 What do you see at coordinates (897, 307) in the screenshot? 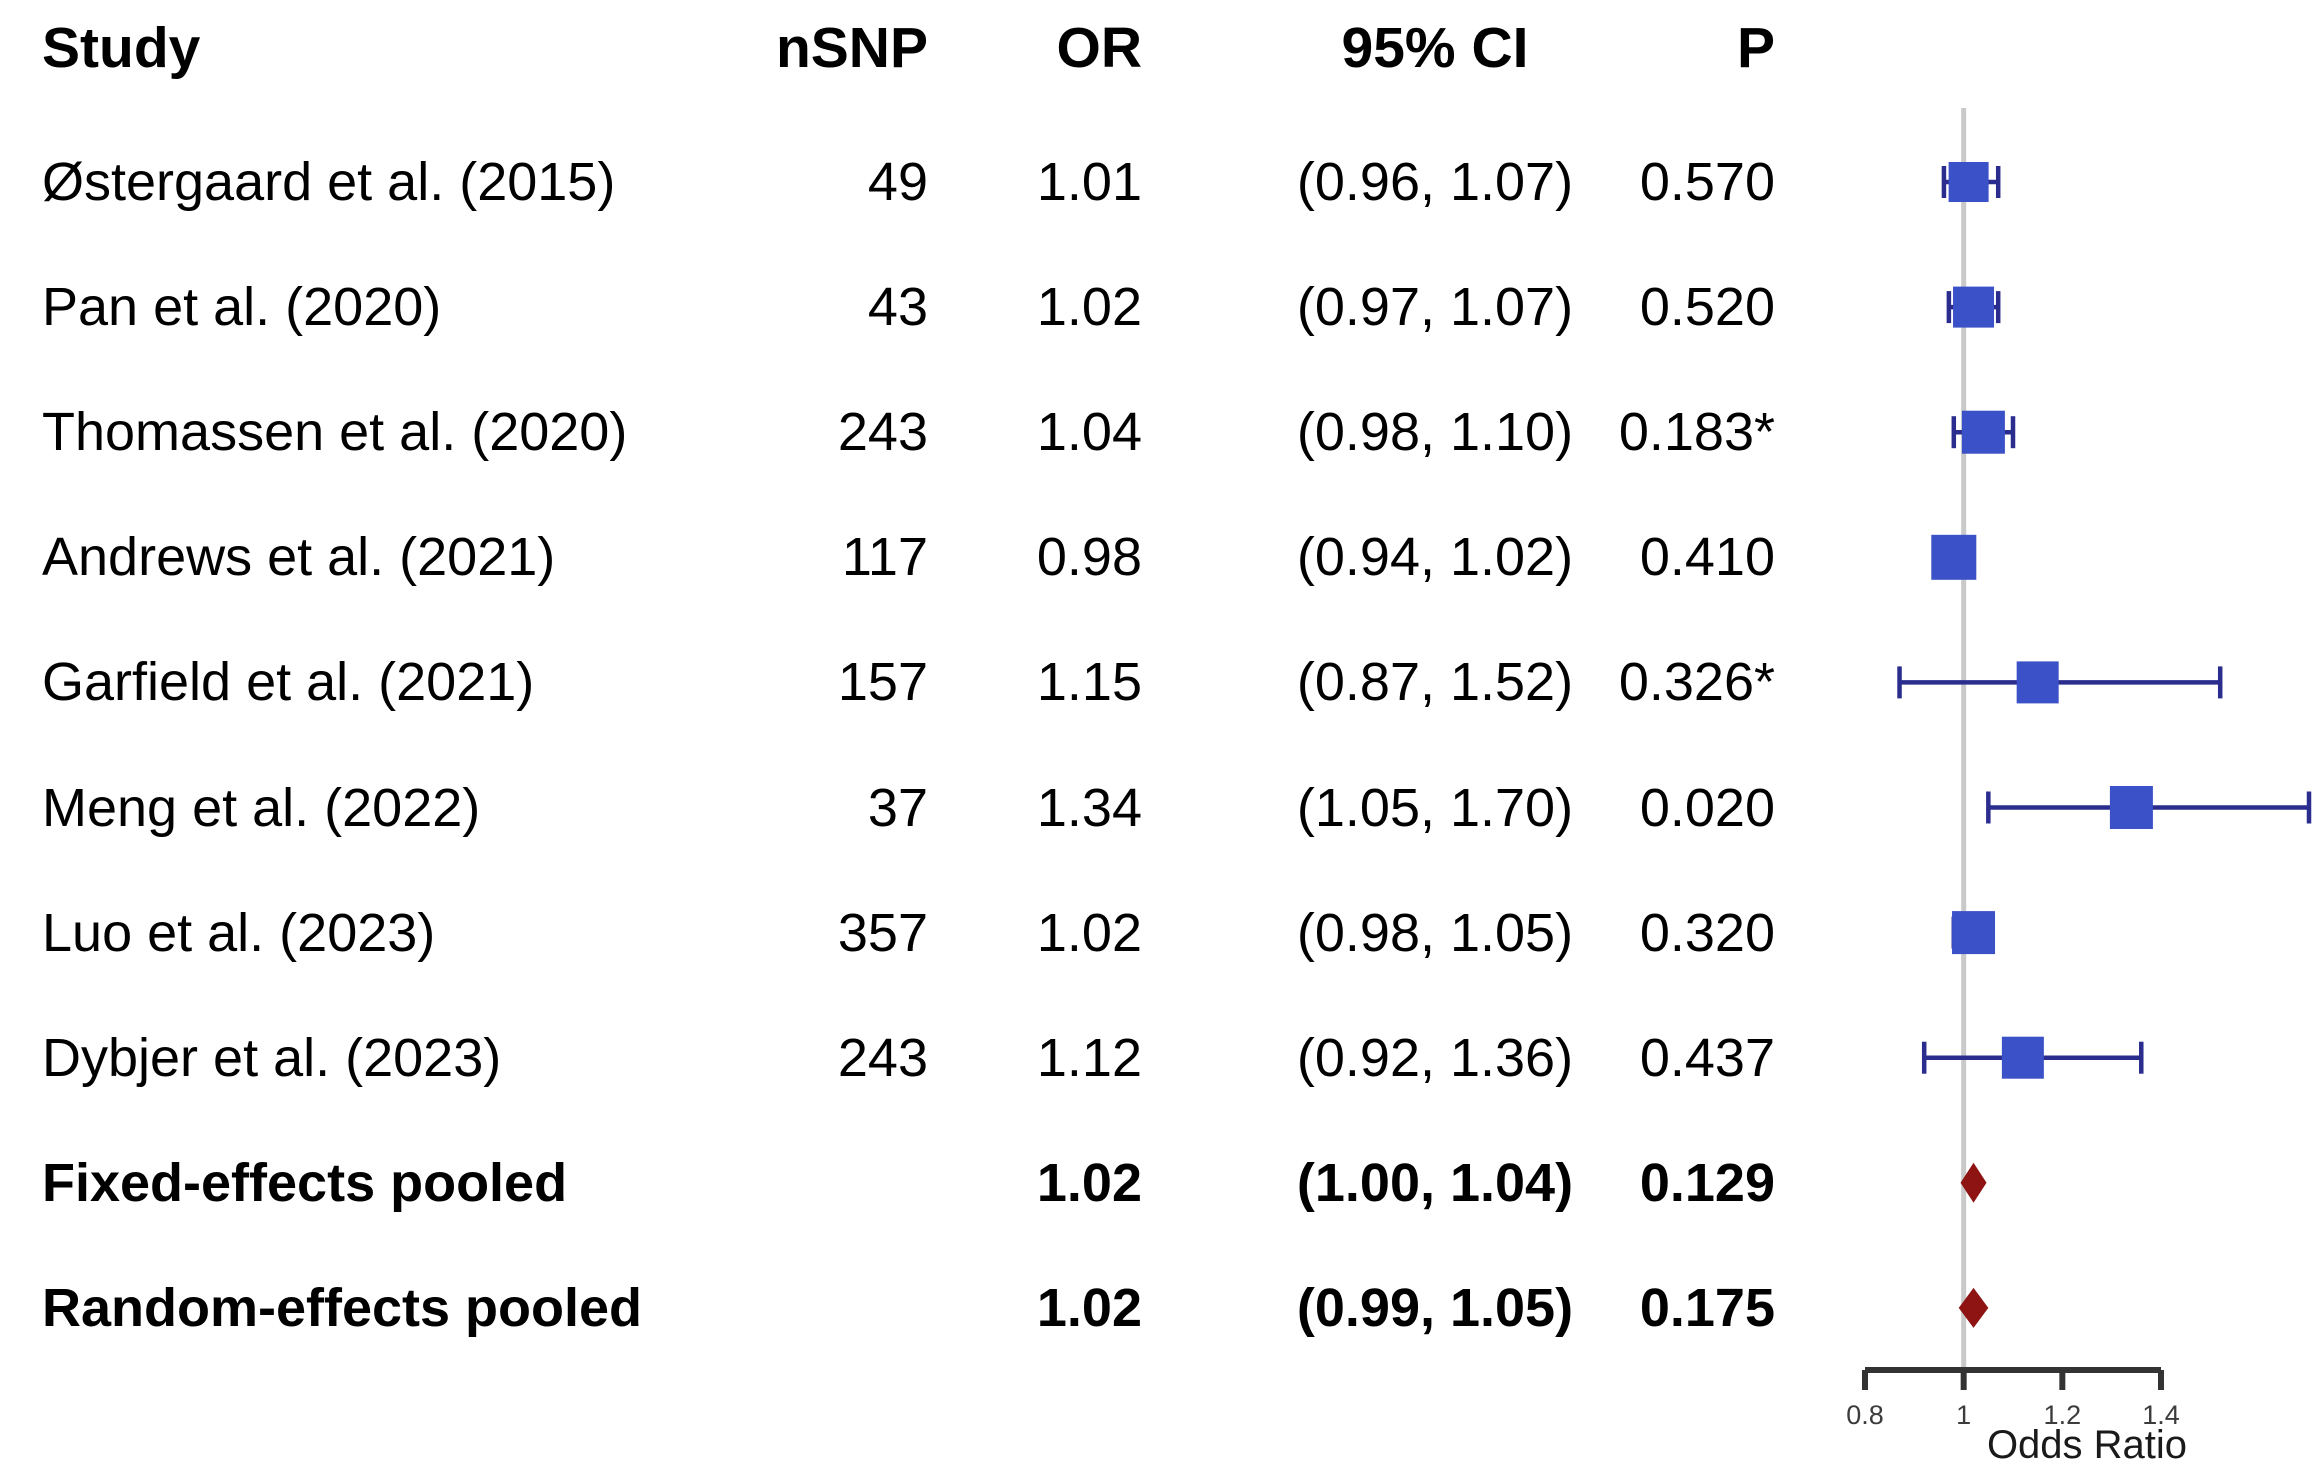
I see `nsnp-value: 43` at bounding box center [897, 307].